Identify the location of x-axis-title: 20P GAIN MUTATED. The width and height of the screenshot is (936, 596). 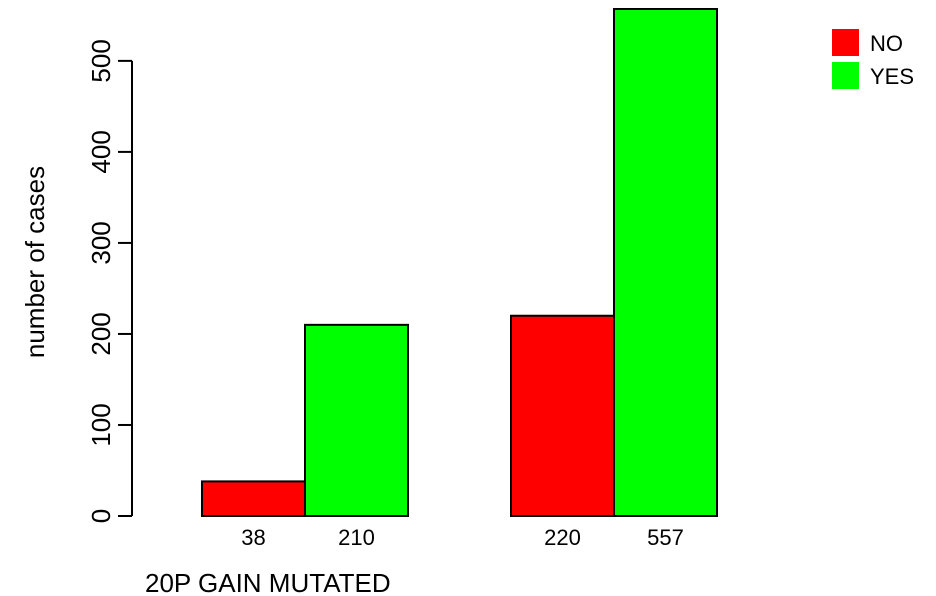
(268, 582).